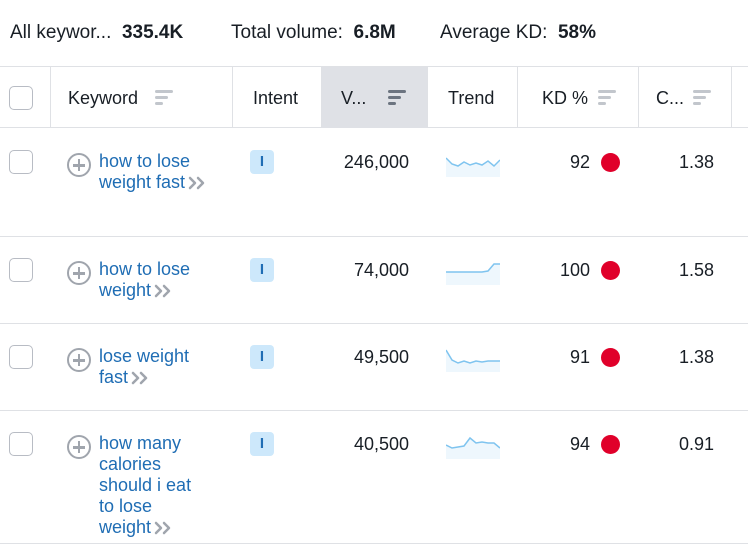 This screenshot has height=544, width=748. Describe the element at coordinates (494, 32) in the screenshot. I see `average-kd-label: Average KD:` at that location.